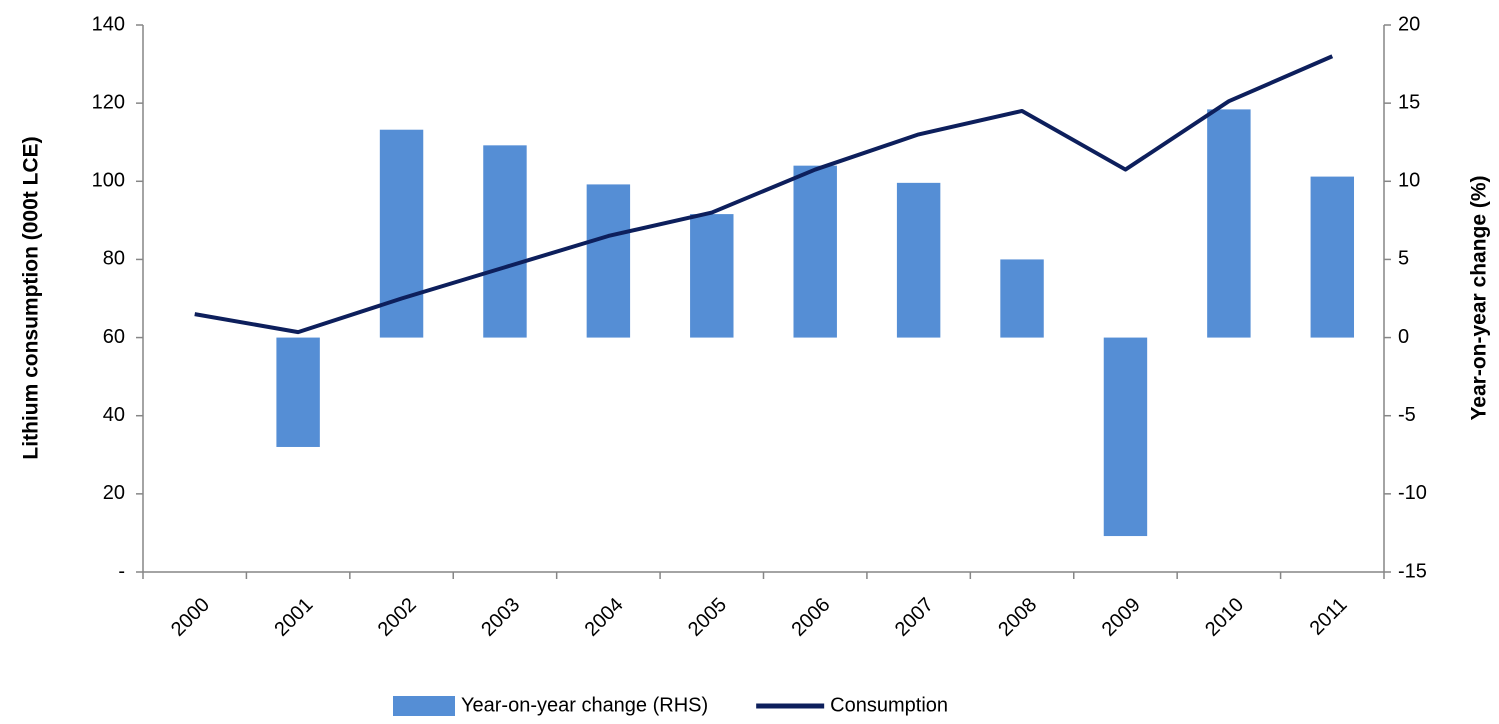 This screenshot has width=1499, height=724. Describe the element at coordinates (1403, 337) in the screenshot. I see `y2-tick-label: 0` at that location.